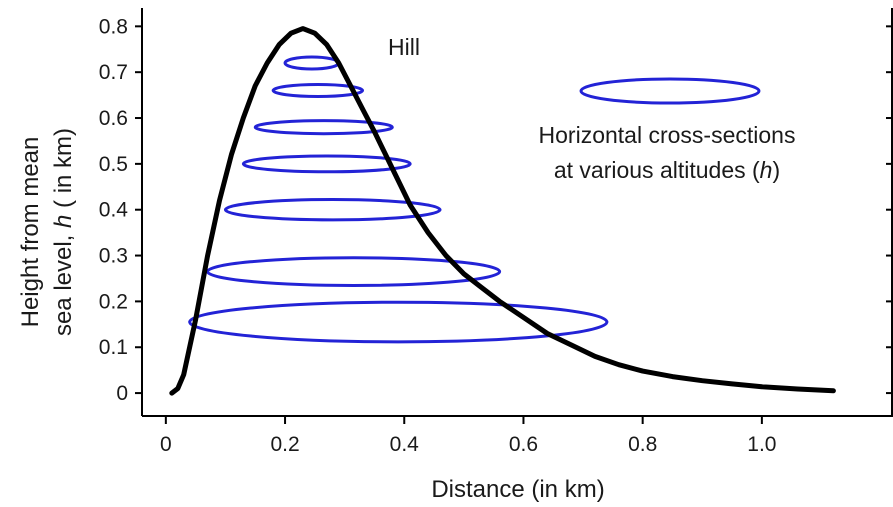 This screenshot has width=893, height=507. What do you see at coordinates (776, 170) in the screenshot?
I see `legend-text-line2-suffix: )` at bounding box center [776, 170].